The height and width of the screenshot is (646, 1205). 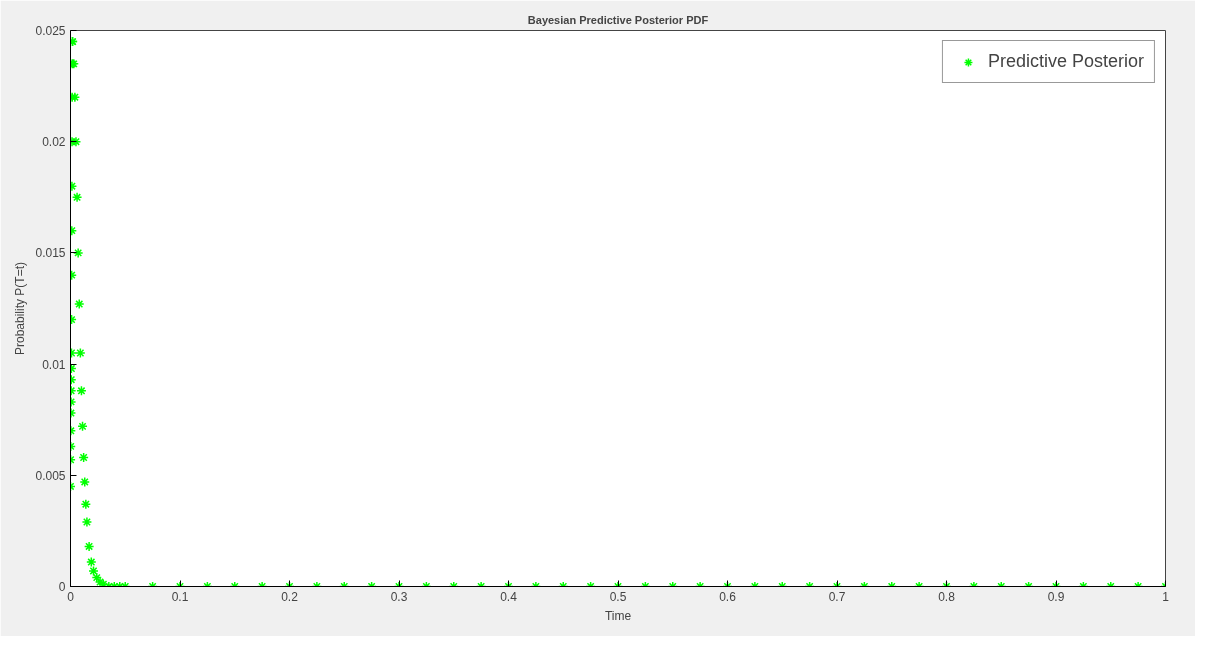 I want to click on x-tick-label: 0.2, so click(x=290, y=596).